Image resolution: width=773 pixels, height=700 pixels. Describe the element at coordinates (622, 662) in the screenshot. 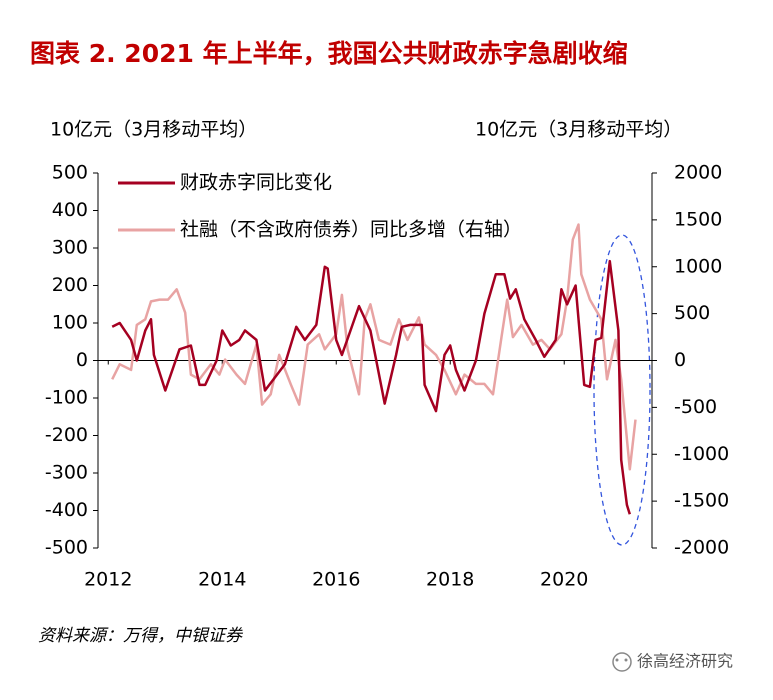

I see `watermark-icon` at that location.